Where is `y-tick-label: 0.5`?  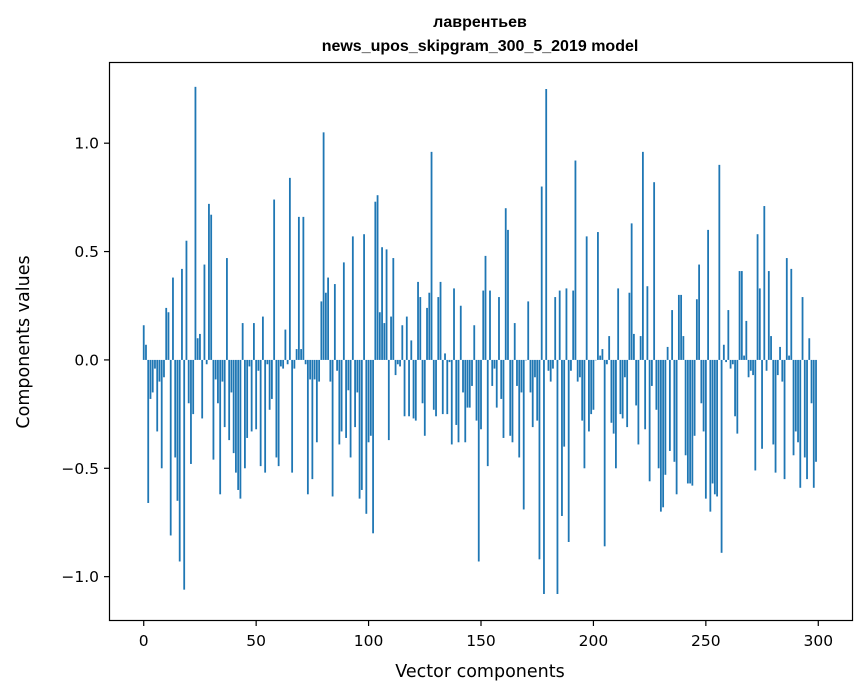
y-tick-label: 0.5 is located at coordinates (86, 252).